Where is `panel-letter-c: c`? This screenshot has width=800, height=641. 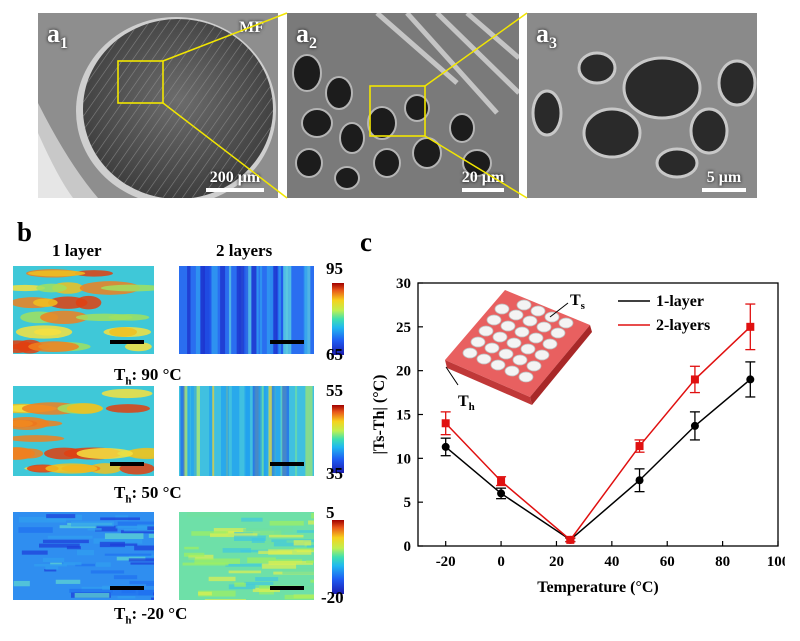 panel-letter-c: c is located at coordinates (366, 242).